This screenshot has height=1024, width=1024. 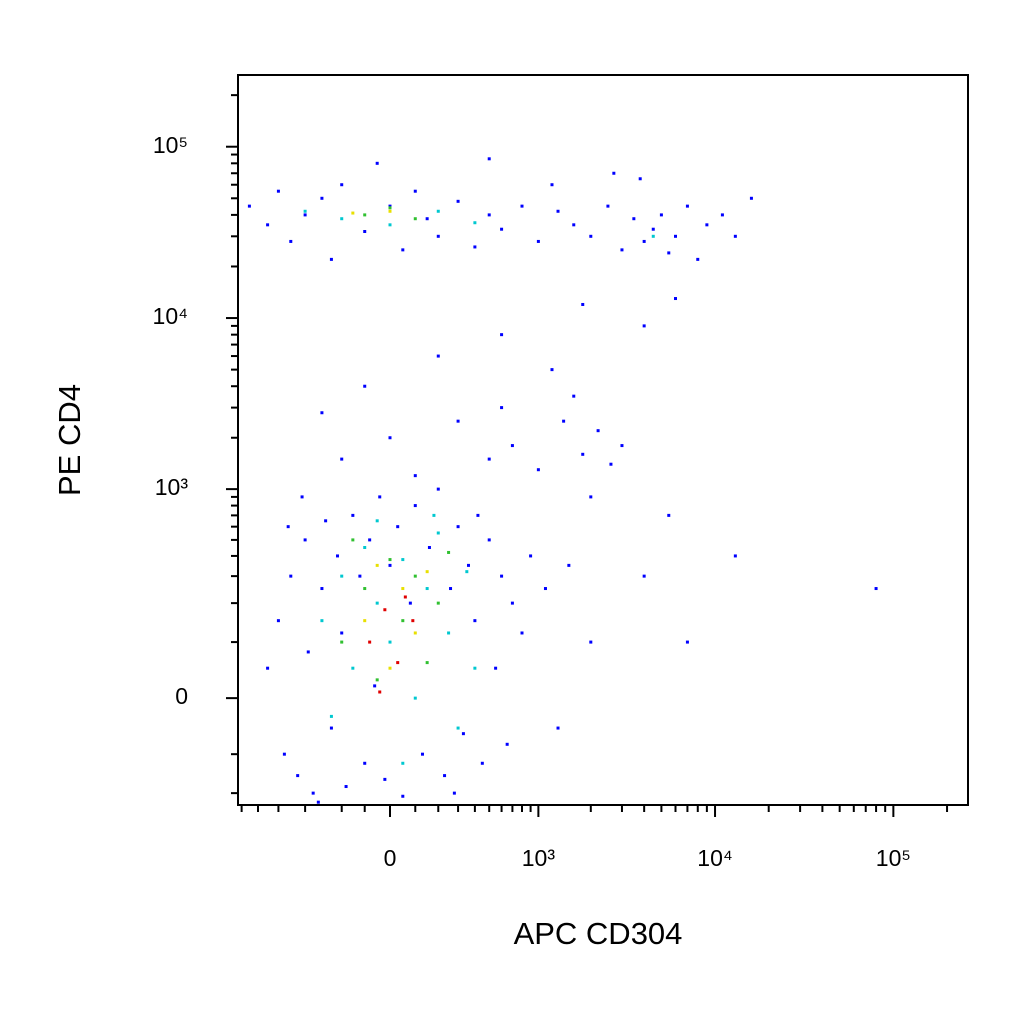 I want to click on y-axis-title: PE CD4, so click(x=69, y=440).